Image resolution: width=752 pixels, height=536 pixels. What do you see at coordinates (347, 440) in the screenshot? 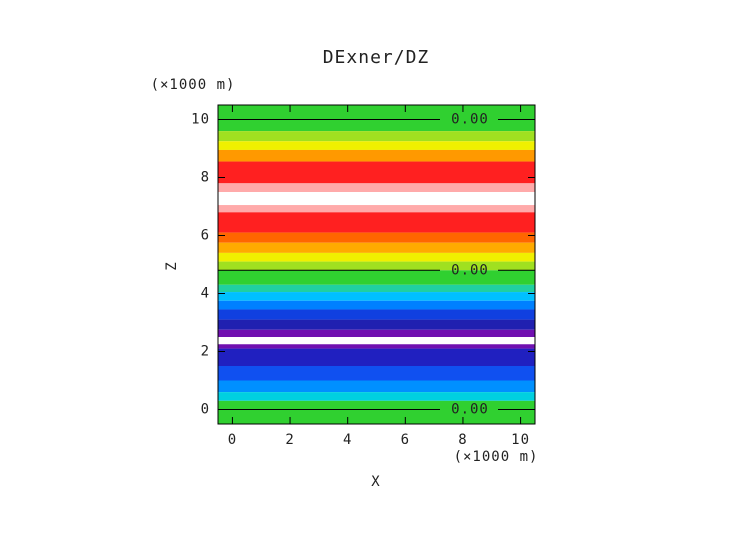
I see `x-tick-label: 4` at bounding box center [347, 440].